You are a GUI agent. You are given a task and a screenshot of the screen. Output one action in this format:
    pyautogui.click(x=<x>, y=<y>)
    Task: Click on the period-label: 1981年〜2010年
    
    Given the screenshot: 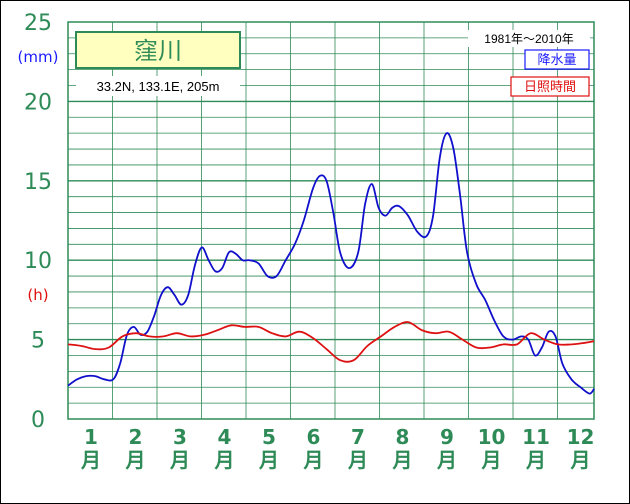 What is the action you would take?
    pyautogui.click(x=528, y=39)
    